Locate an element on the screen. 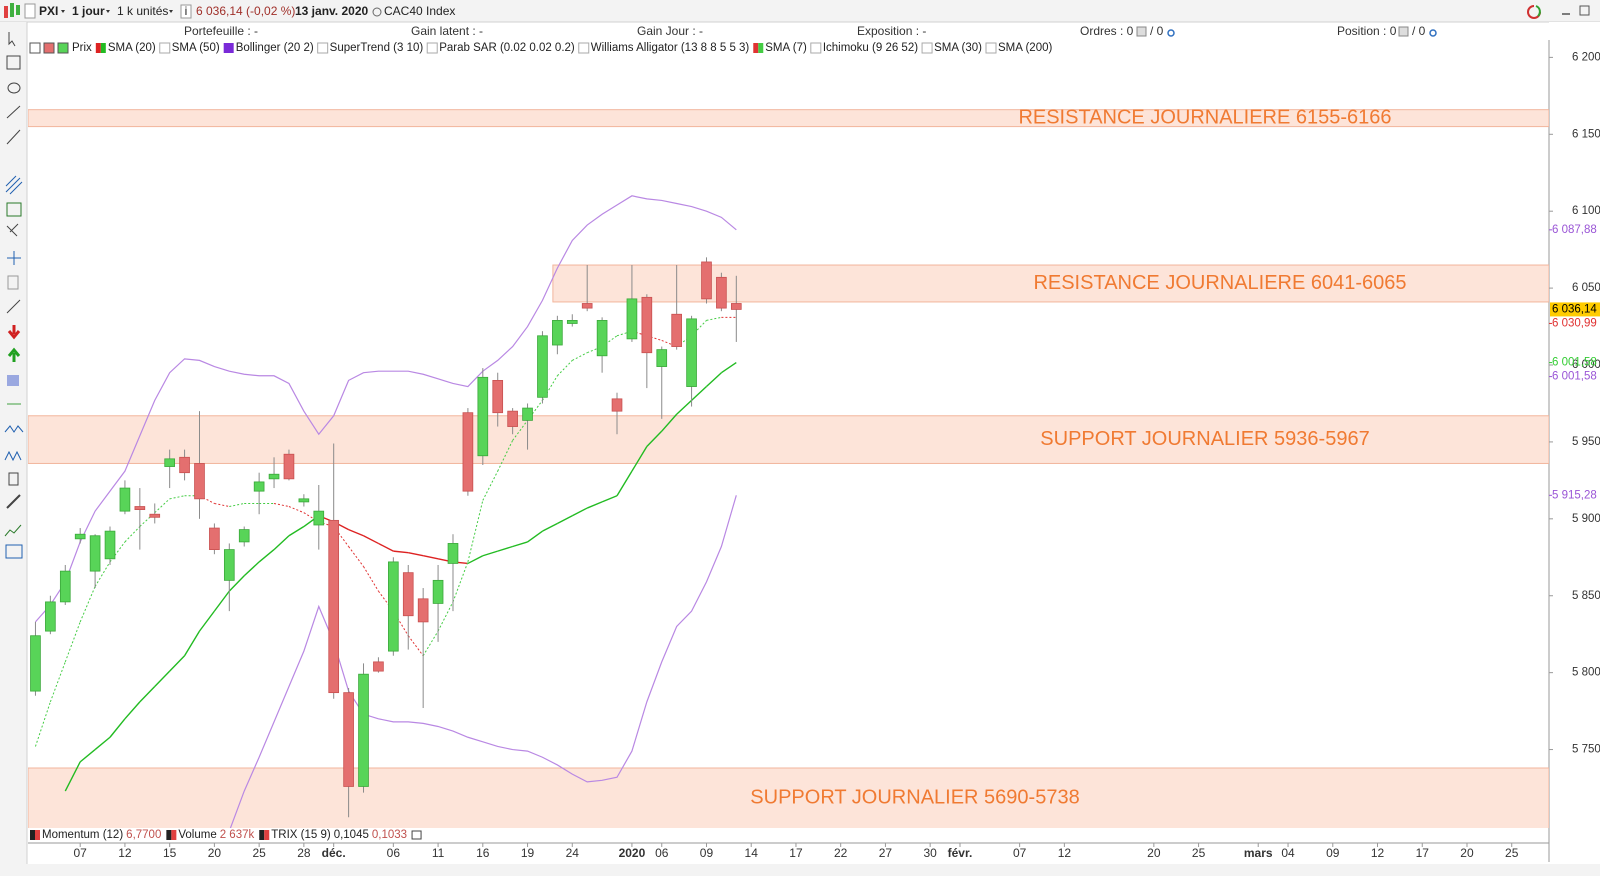 This screenshot has height=876, width=1600. units: 1 k unités is located at coordinates (142, 11).